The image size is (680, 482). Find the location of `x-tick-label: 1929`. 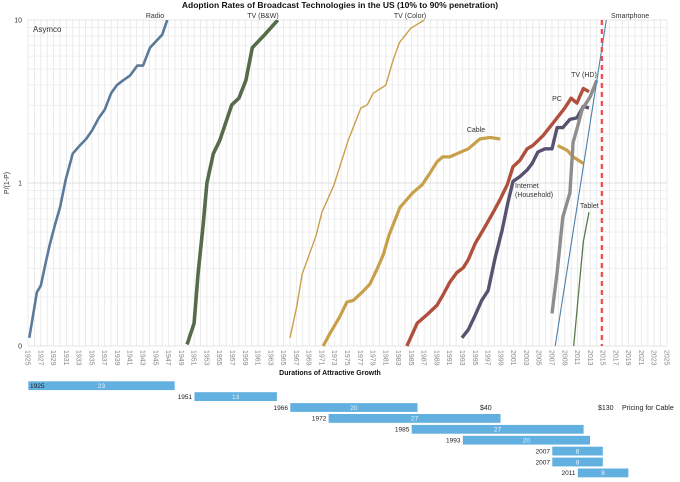

x-tick-label: 1929 is located at coordinates (52, 358).